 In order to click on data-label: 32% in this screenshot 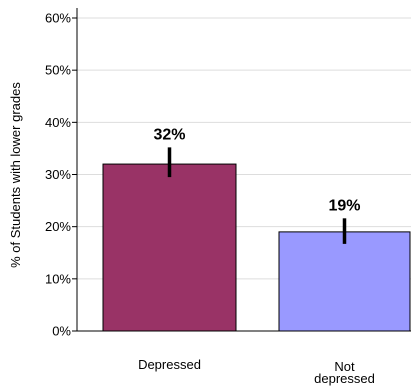, I will do `click(169, 134)`.